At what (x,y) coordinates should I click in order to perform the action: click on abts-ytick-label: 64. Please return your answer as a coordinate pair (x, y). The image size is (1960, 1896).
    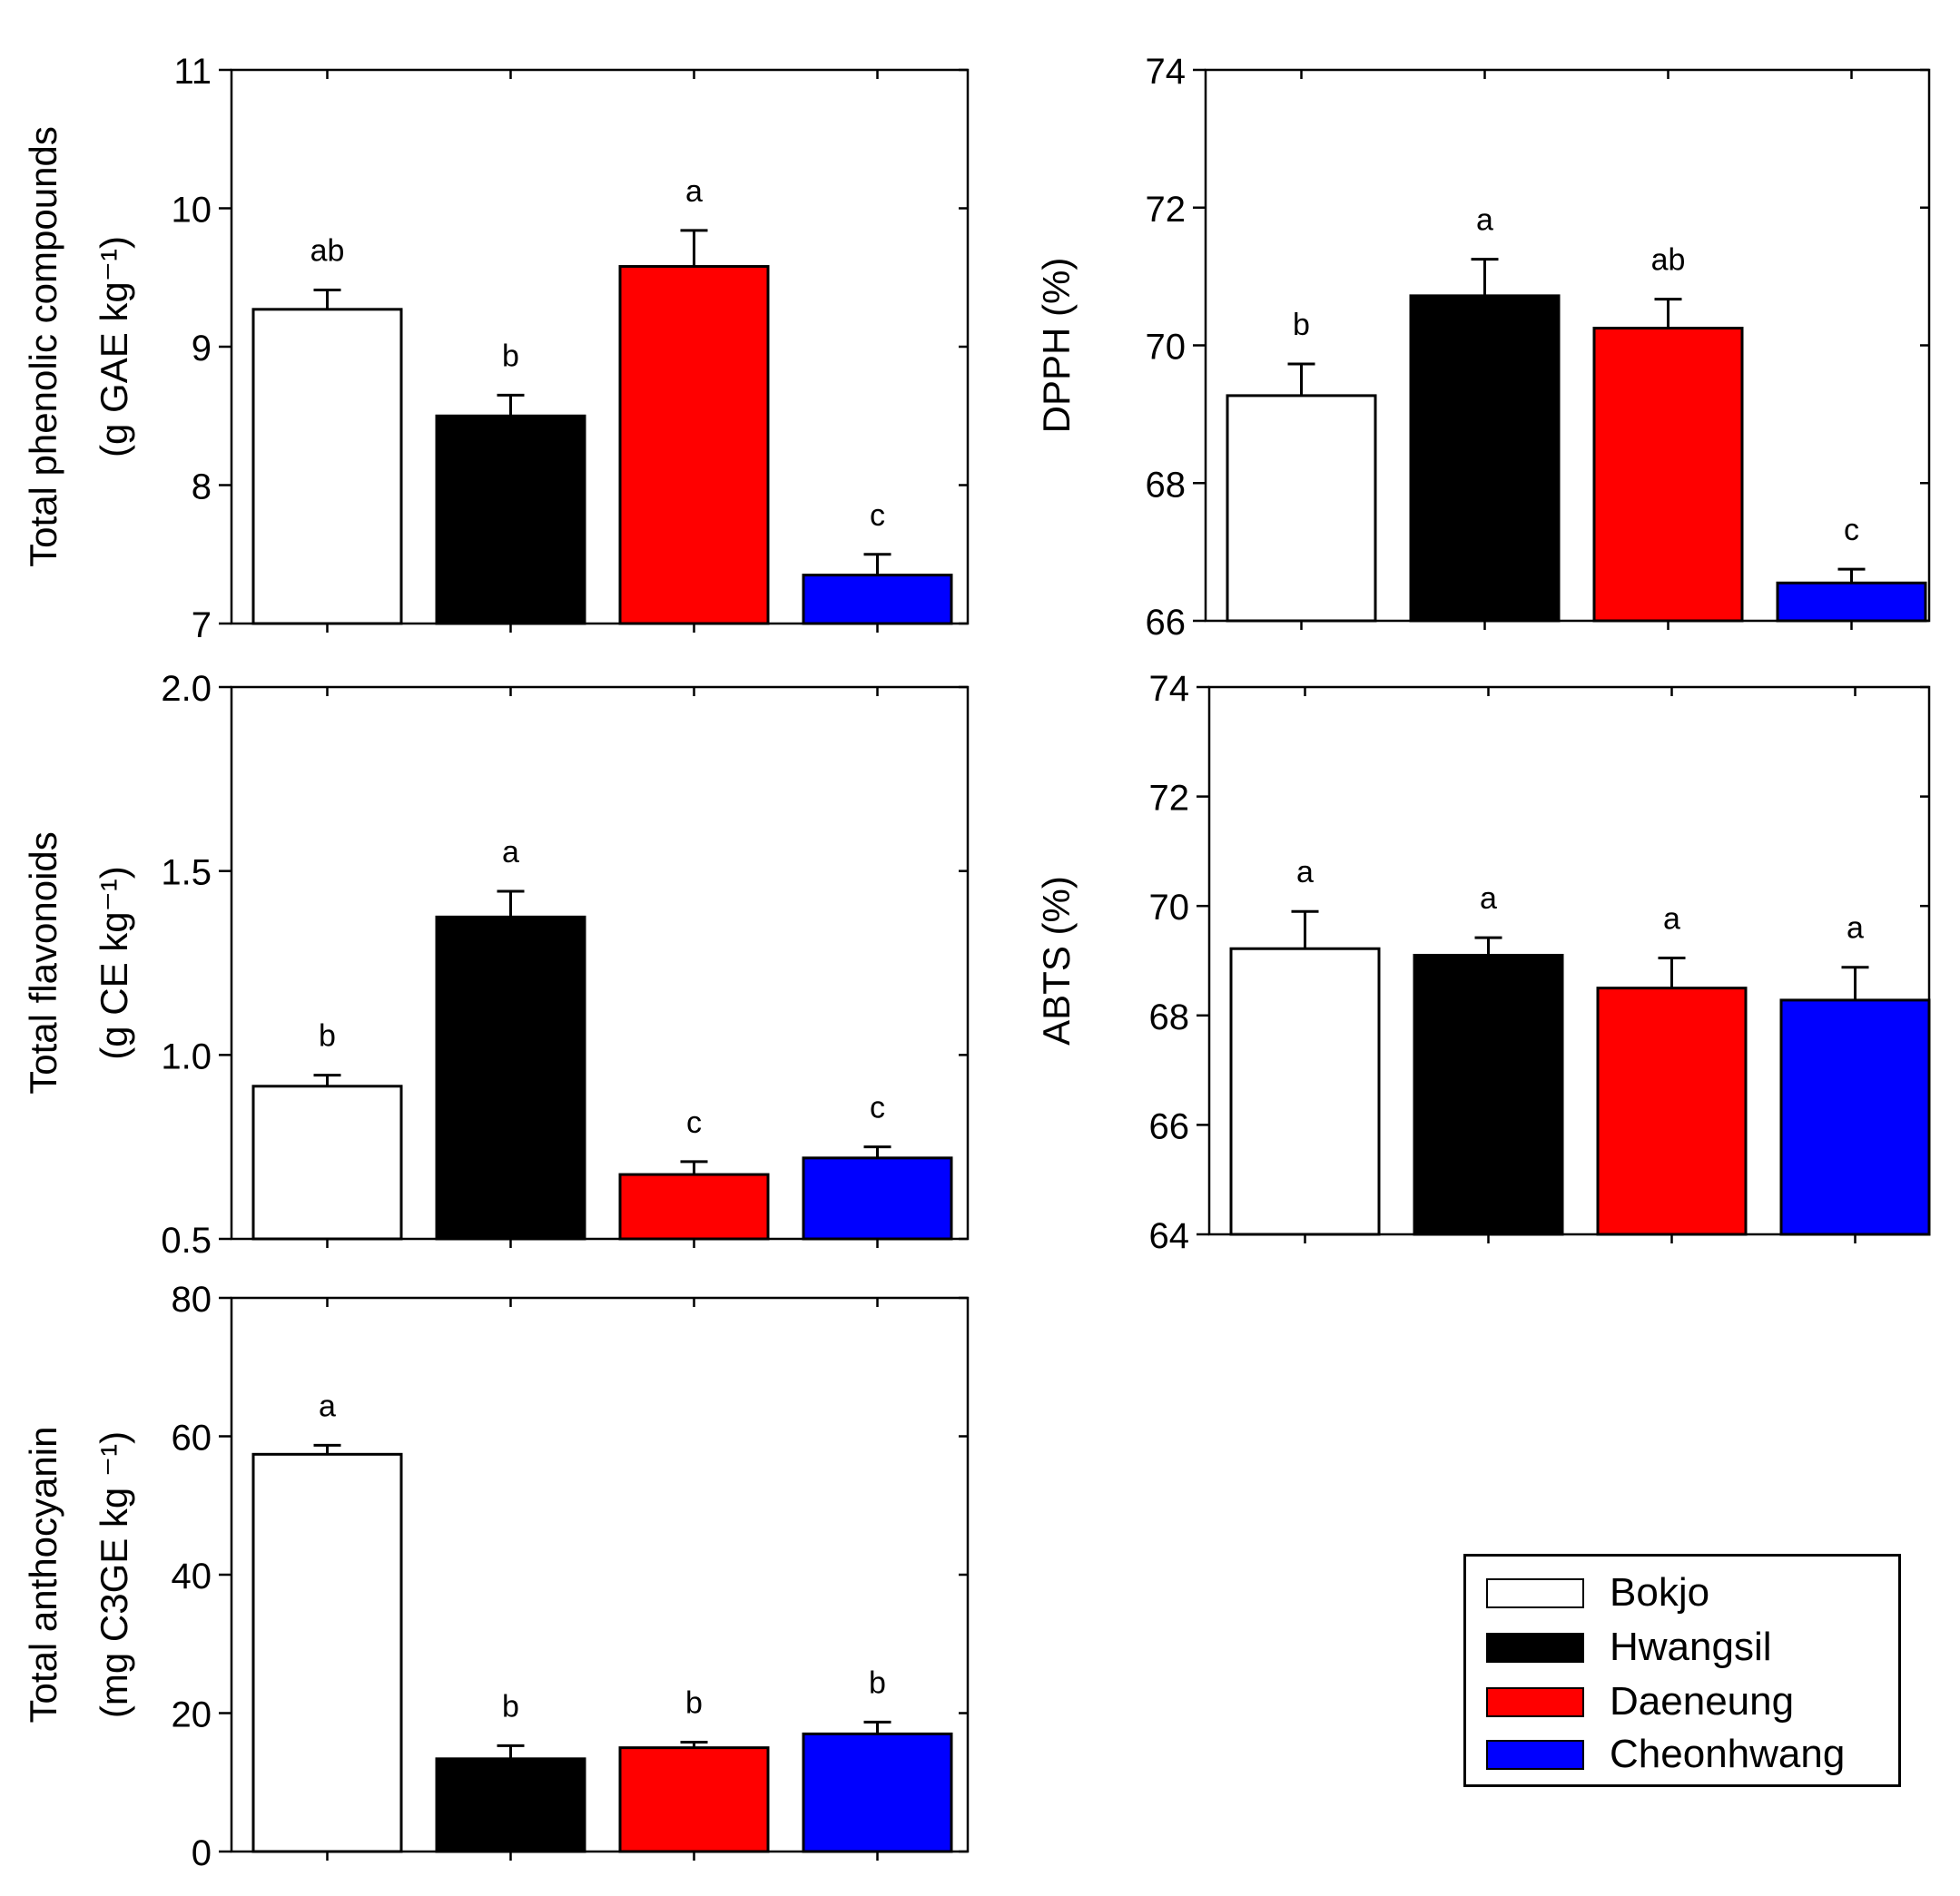
    Looking at the image, I should click on (1169, 1236).